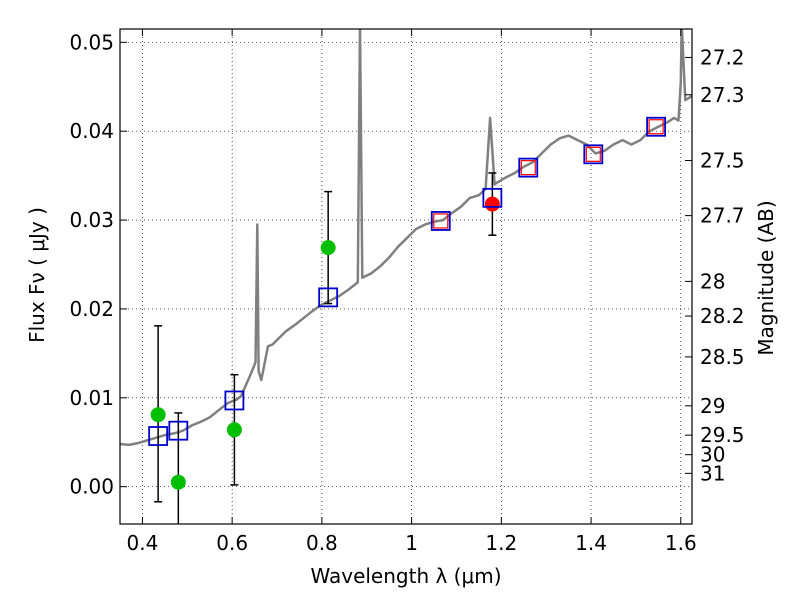 This screenshot has width=800, height=600. I want to click on y-tick-label: 0.01, so click(91, 398).